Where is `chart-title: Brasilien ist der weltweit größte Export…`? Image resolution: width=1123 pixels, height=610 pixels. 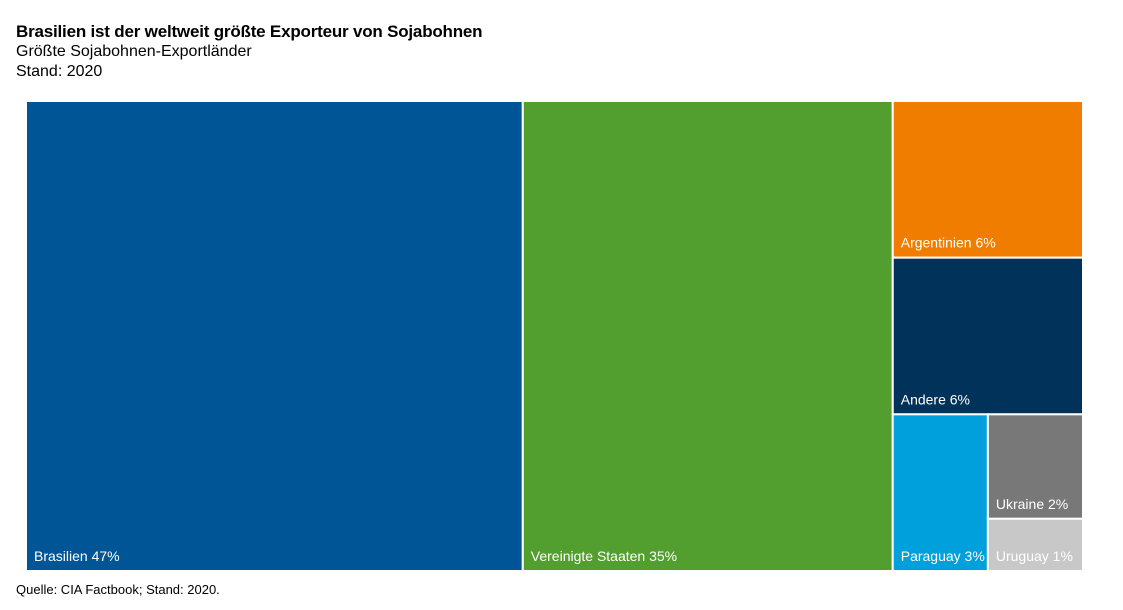
chart-title: Brasilien ist der weltweit größte Export… is located at coordinates (249, 31).